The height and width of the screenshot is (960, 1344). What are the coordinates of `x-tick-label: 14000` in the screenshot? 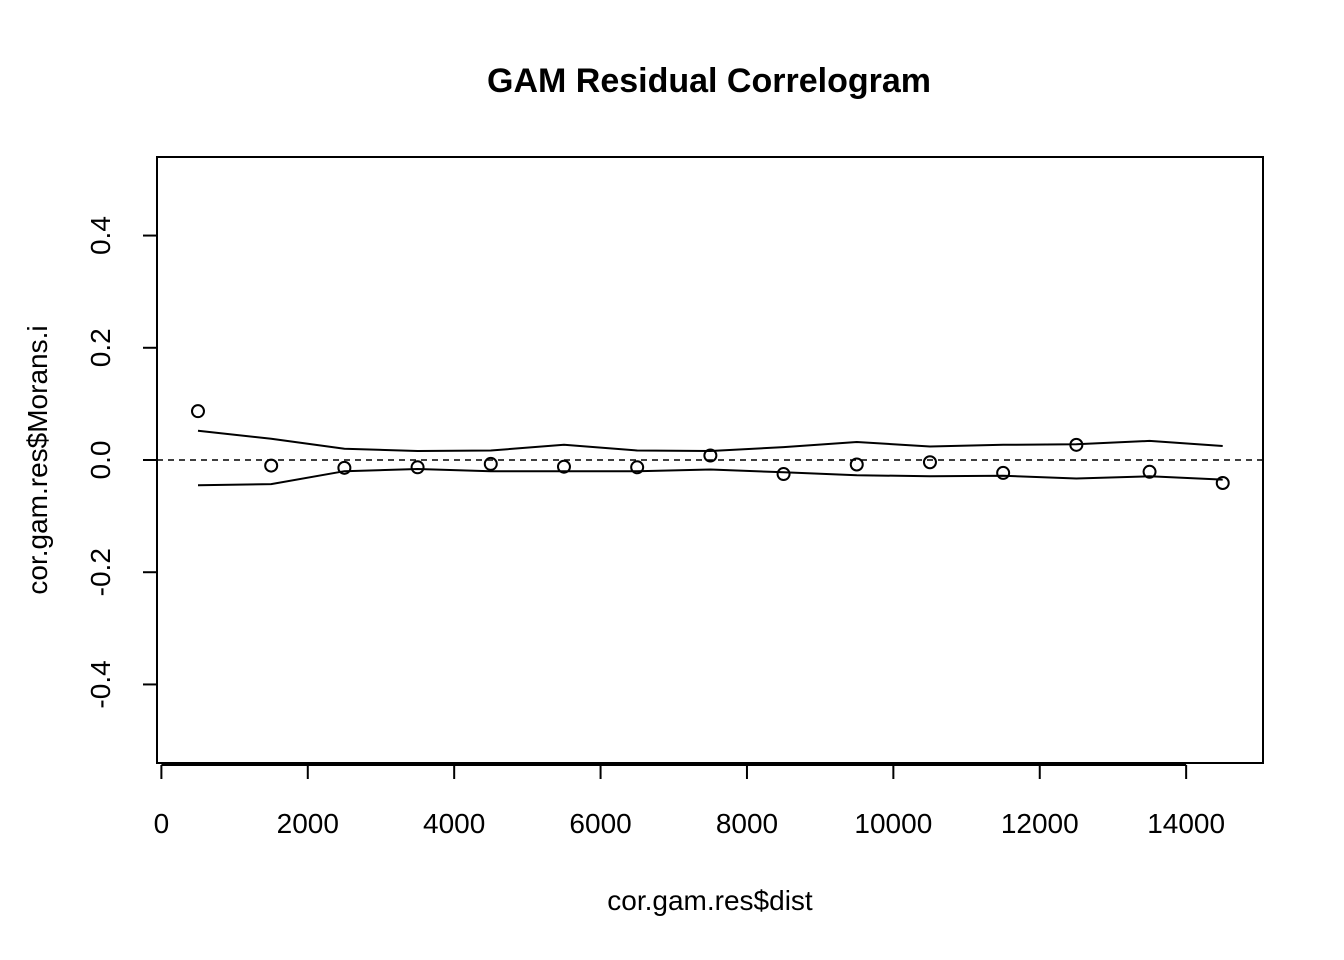 It's located at (1186, 823).